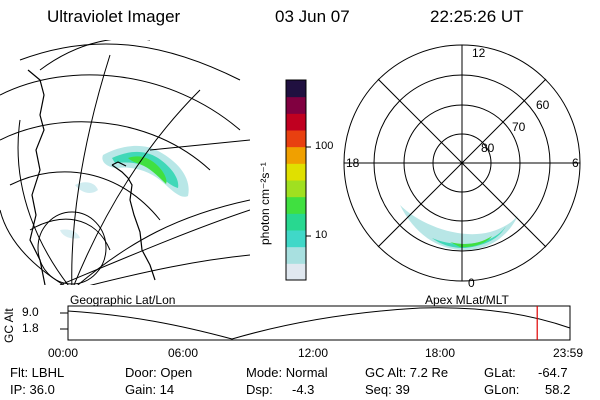 The width and height of the screenshot is (600, 400). I want to click on glat-label: GLat:, so click(500, 372).